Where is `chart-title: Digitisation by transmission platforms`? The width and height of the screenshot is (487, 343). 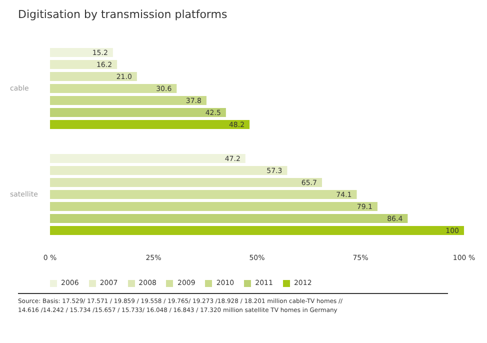 chart-title: Digitisation by transmission platforms is located at coordinates (123, 14).